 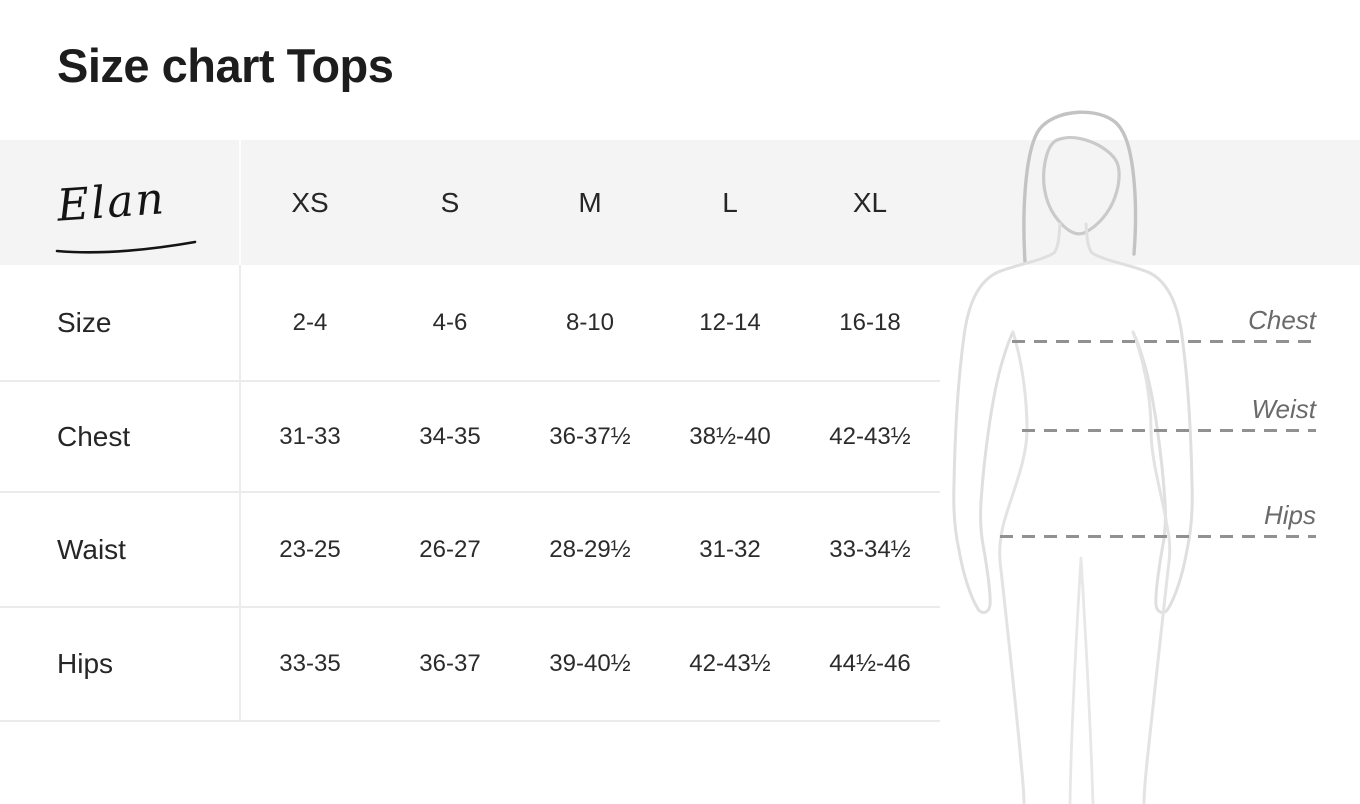 What do you see at coordinates (310, 202) in the screenshot?
I see `column-header-xs: XS` at bounding box center [310, 202].